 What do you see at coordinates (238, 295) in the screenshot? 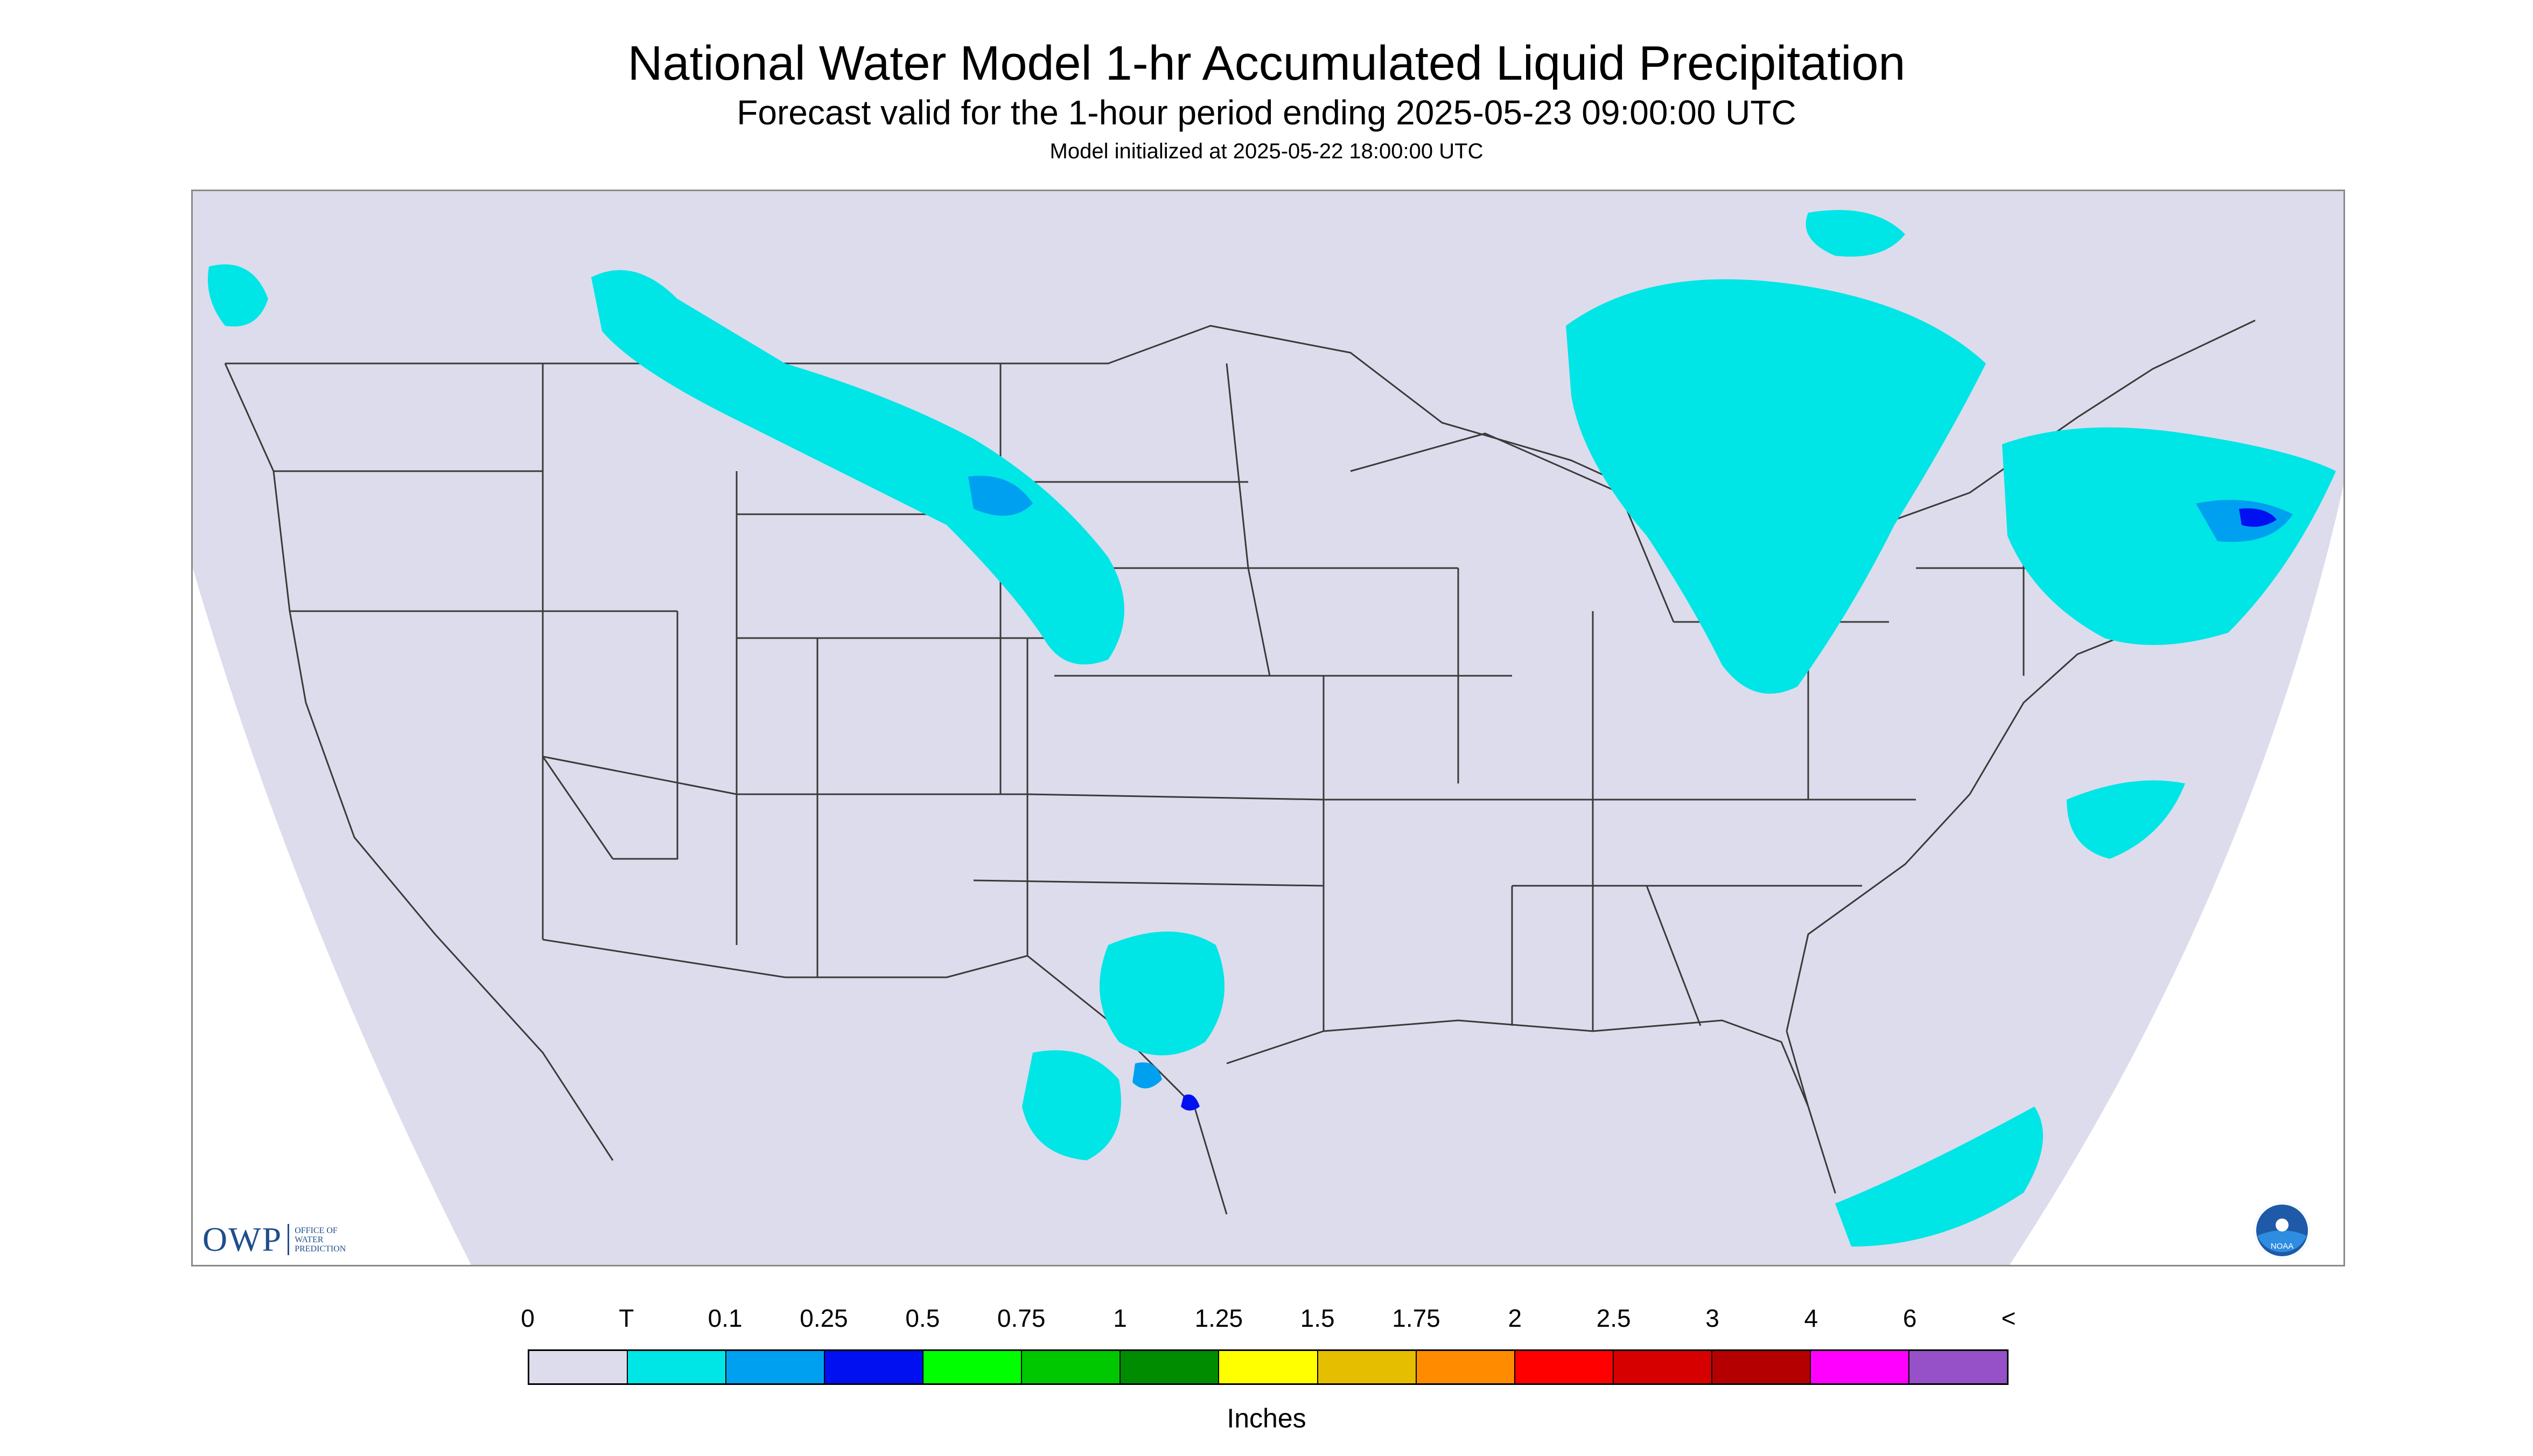
I see `precip-area-pacific-nw` at bounding box center [238, 295].